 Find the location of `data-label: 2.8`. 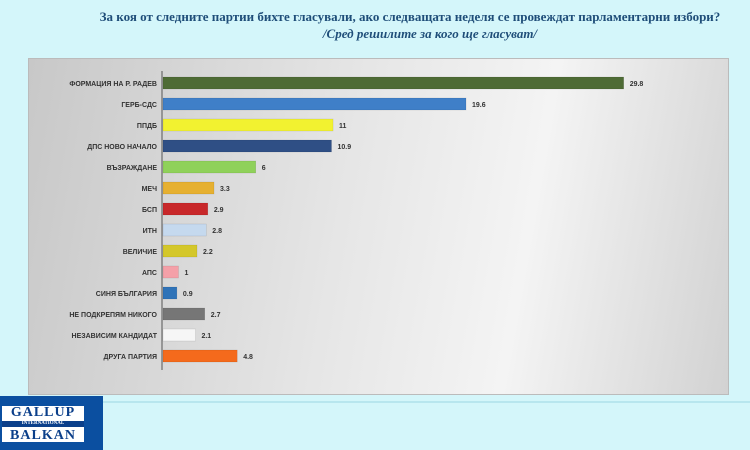

data-label: 2.8 is located at coordinates (217, 231).